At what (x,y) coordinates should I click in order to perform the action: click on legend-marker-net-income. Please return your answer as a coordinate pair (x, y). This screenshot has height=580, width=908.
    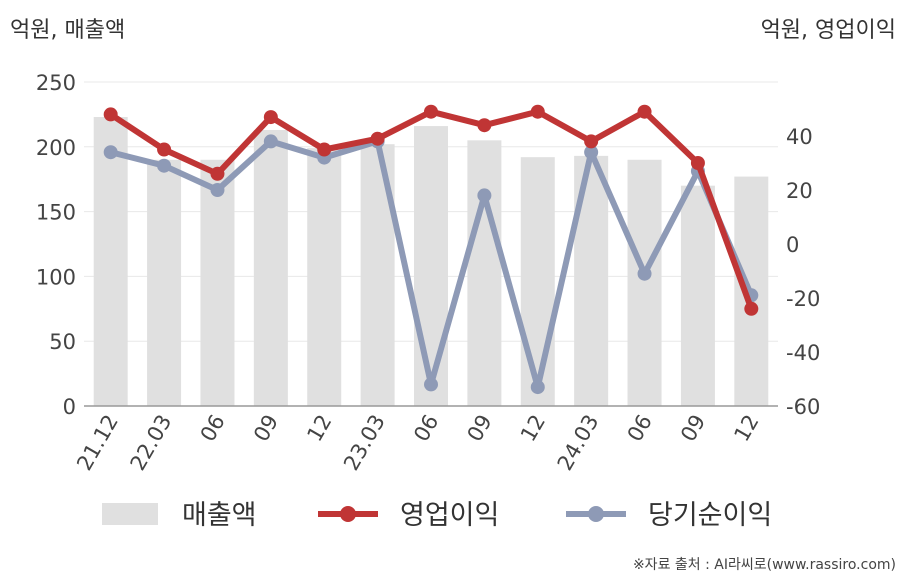
    Looking at the image, I should click on (596, 514).